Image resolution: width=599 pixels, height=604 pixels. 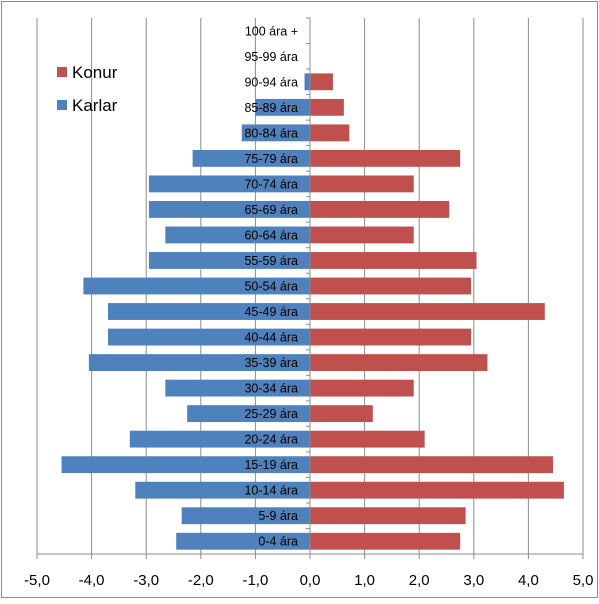 I want to click on bar-konur-10-14-ra, so click(x=437, y=490).